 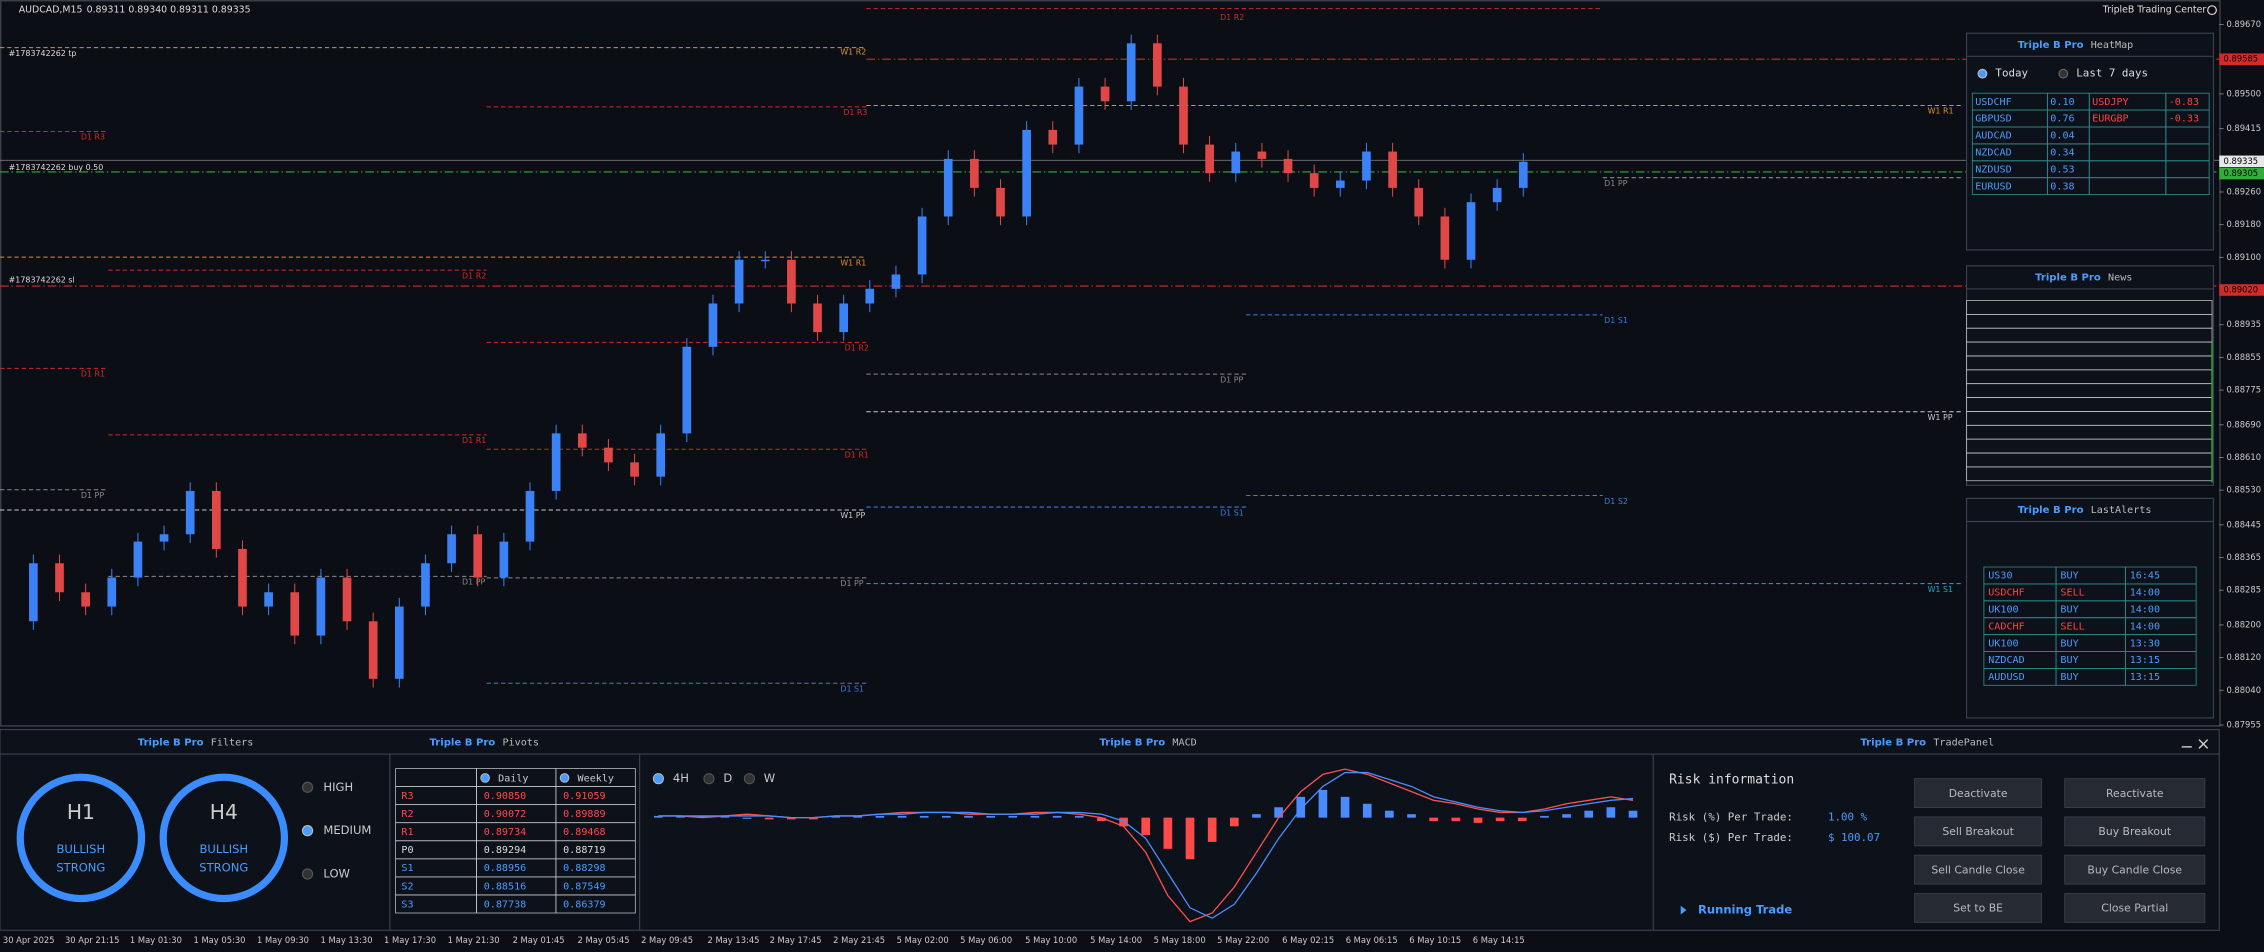 What do you see at coordinates (156, 940) in the screenshot?
I see `time-label: 1 May 01:30` at bounding box center [156, 940].